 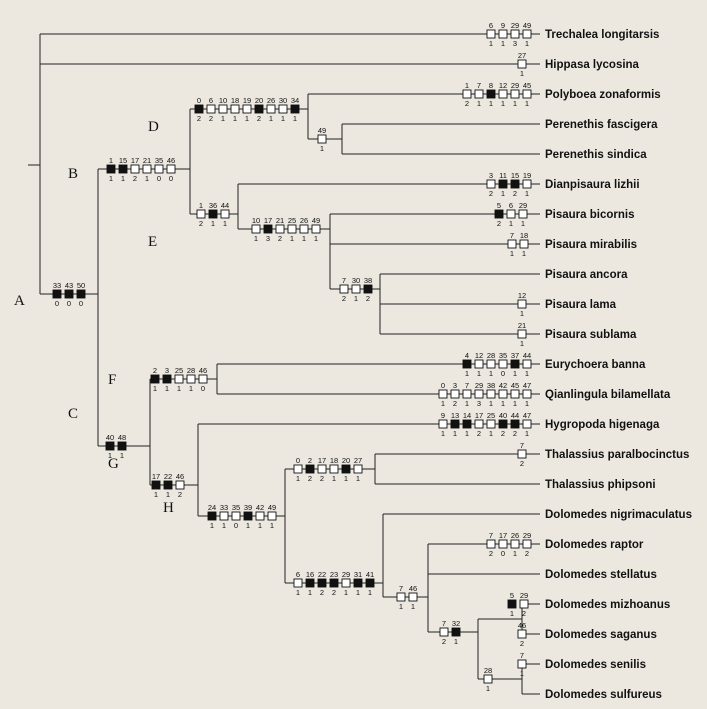 What do you see at coordinates (594, 545) in the screenshot?
I see `taxon-label: Dolomedes raptor` at bounding box center [594, 545].